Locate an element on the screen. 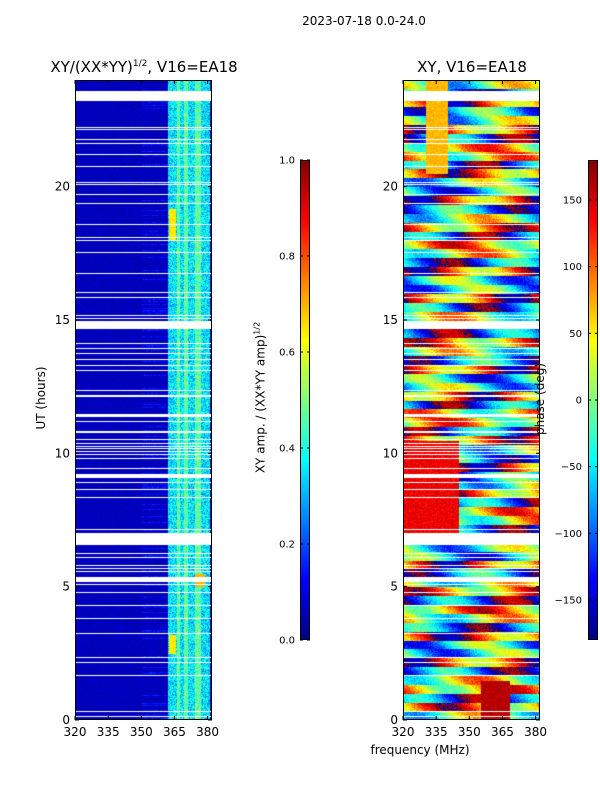 The height and width of the screenshot is (800, 600). colorbar-tick-label: −150 is located at coordinates (568, 601).